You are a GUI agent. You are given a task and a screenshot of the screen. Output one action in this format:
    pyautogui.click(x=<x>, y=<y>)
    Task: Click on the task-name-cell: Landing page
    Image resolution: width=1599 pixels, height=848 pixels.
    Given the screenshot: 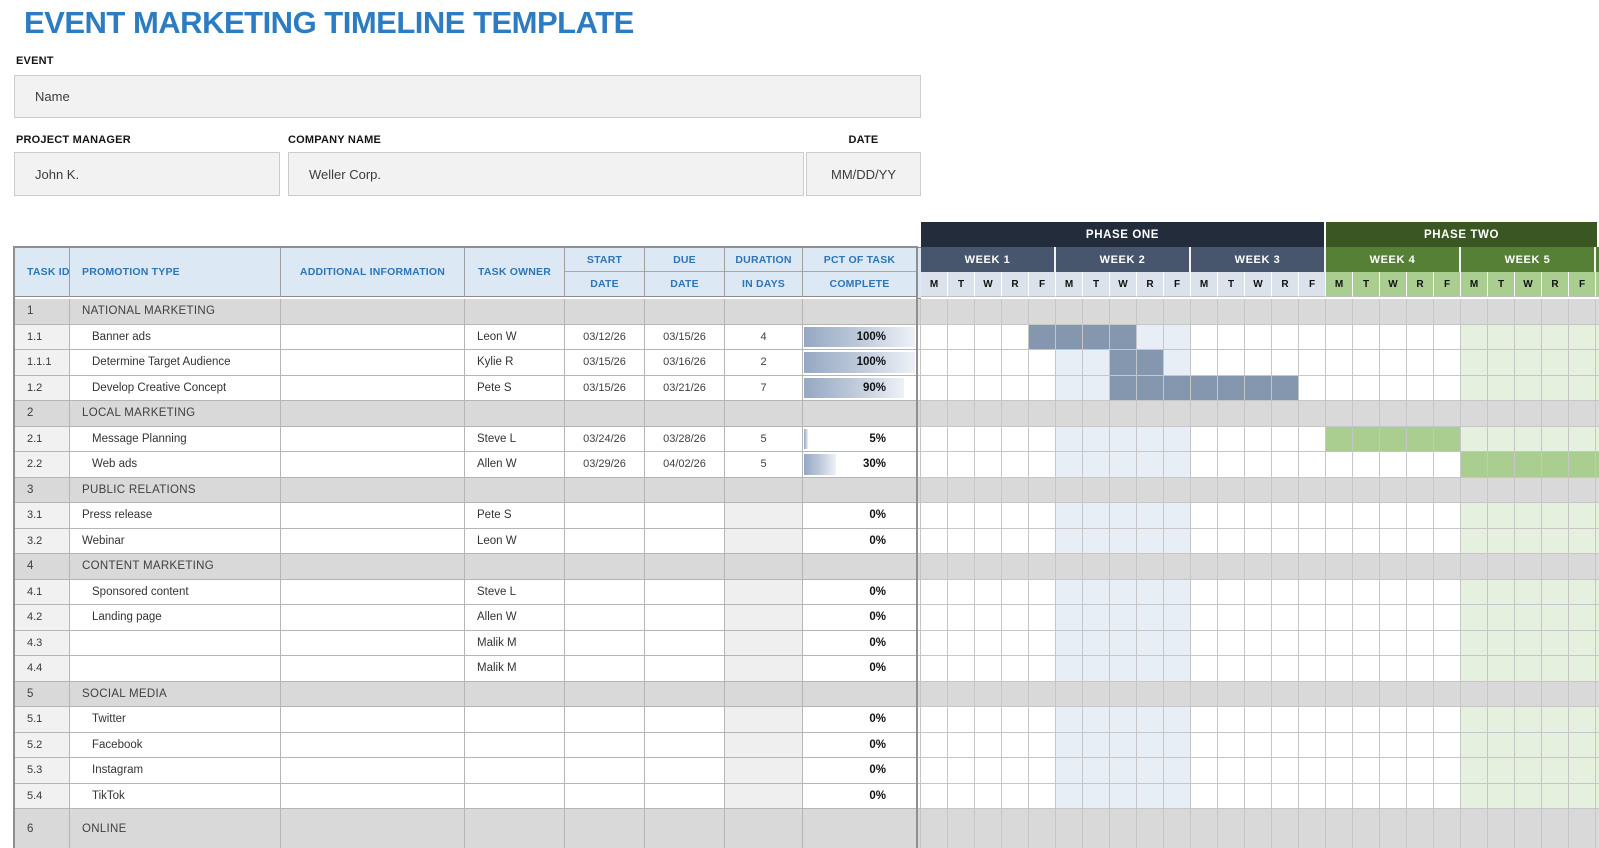 What is the action you would take?
    pyautogui.click(x=175, y=618)
    